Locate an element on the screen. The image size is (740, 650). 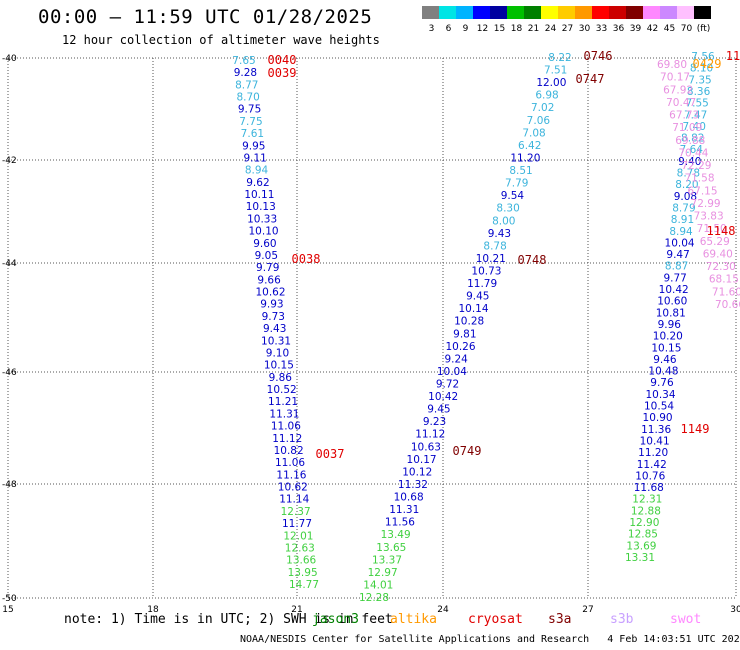
wave-height-value: 9.96 is located at coordinates (670, 325).